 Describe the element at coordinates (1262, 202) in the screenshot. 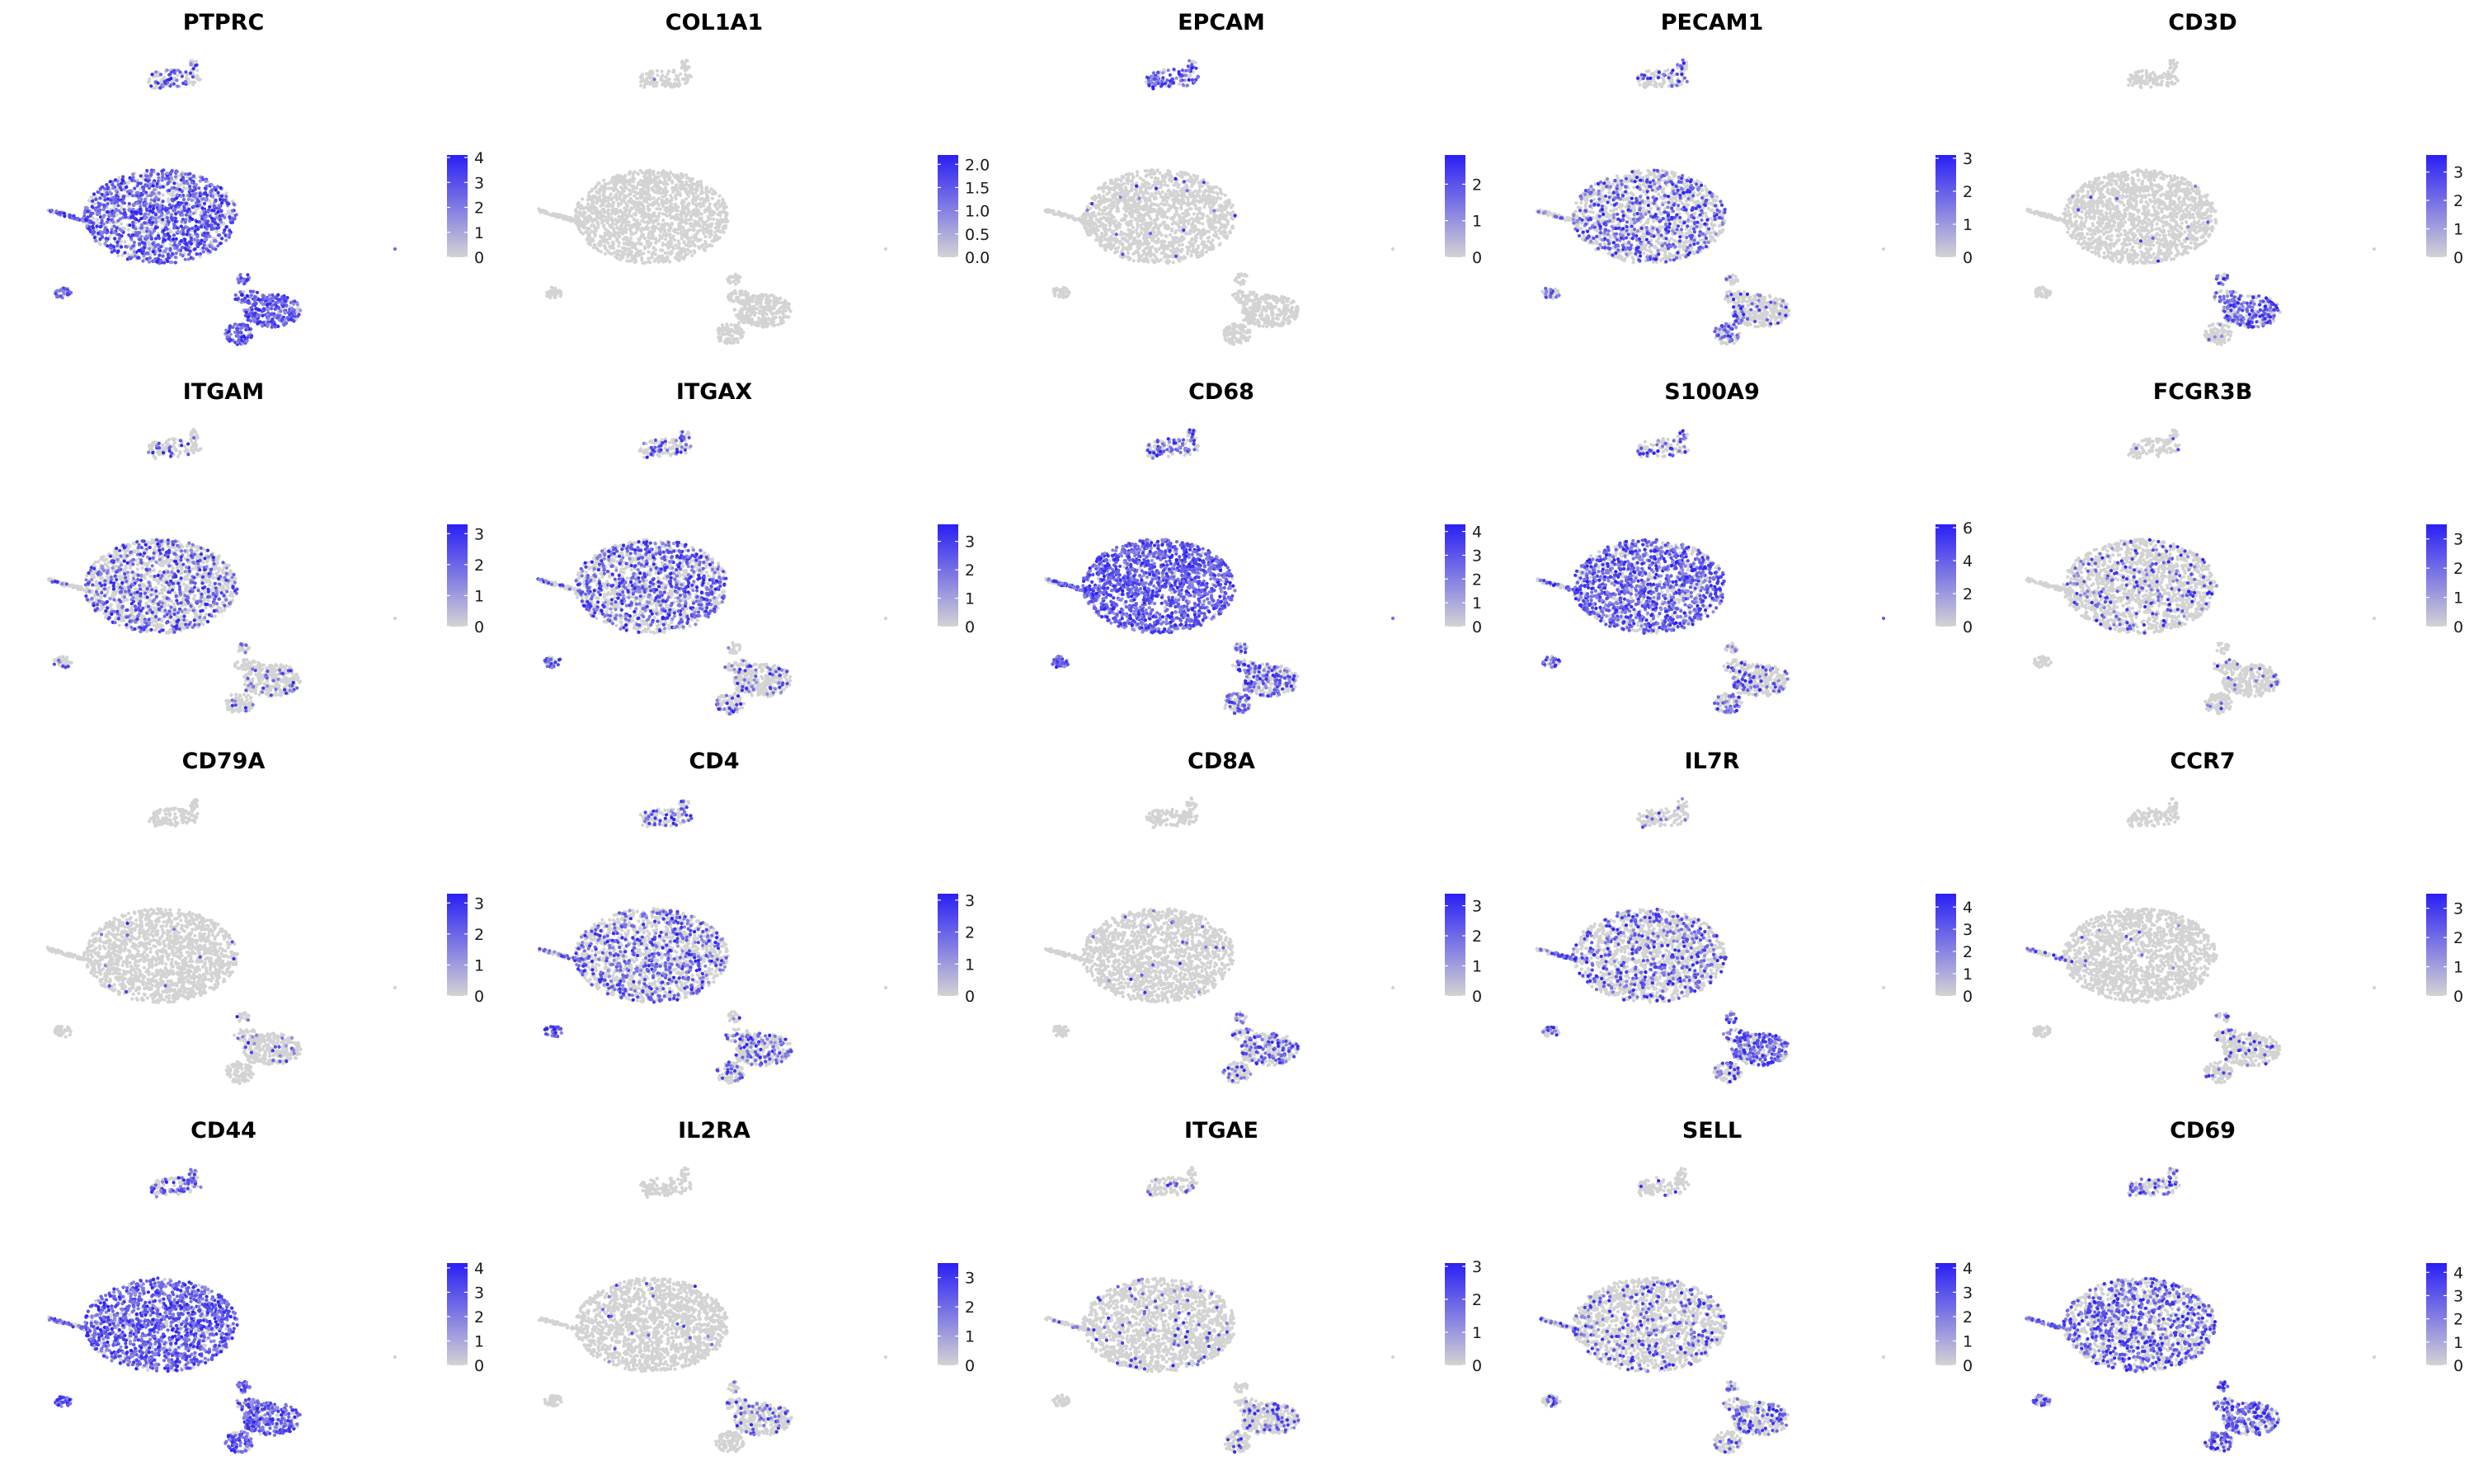

I see `umap-scatter: 012` at that location.